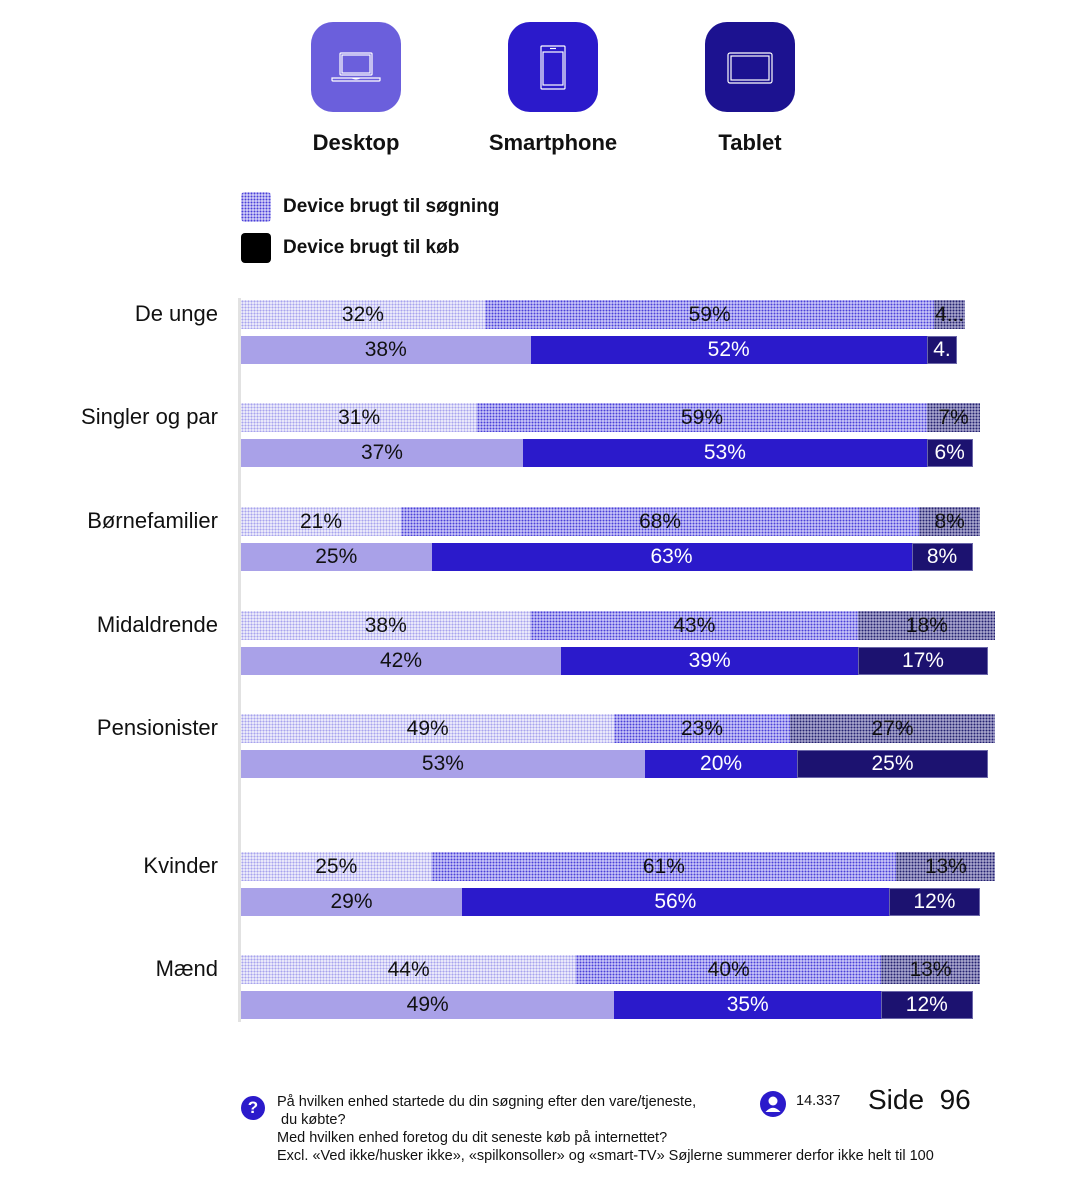 The image size is (1080, 1186). What do you see at coordinates (710, 661) in the screenshot?
I see `buy-segment-smartphone: 39%` at bounding box center [710, 661].